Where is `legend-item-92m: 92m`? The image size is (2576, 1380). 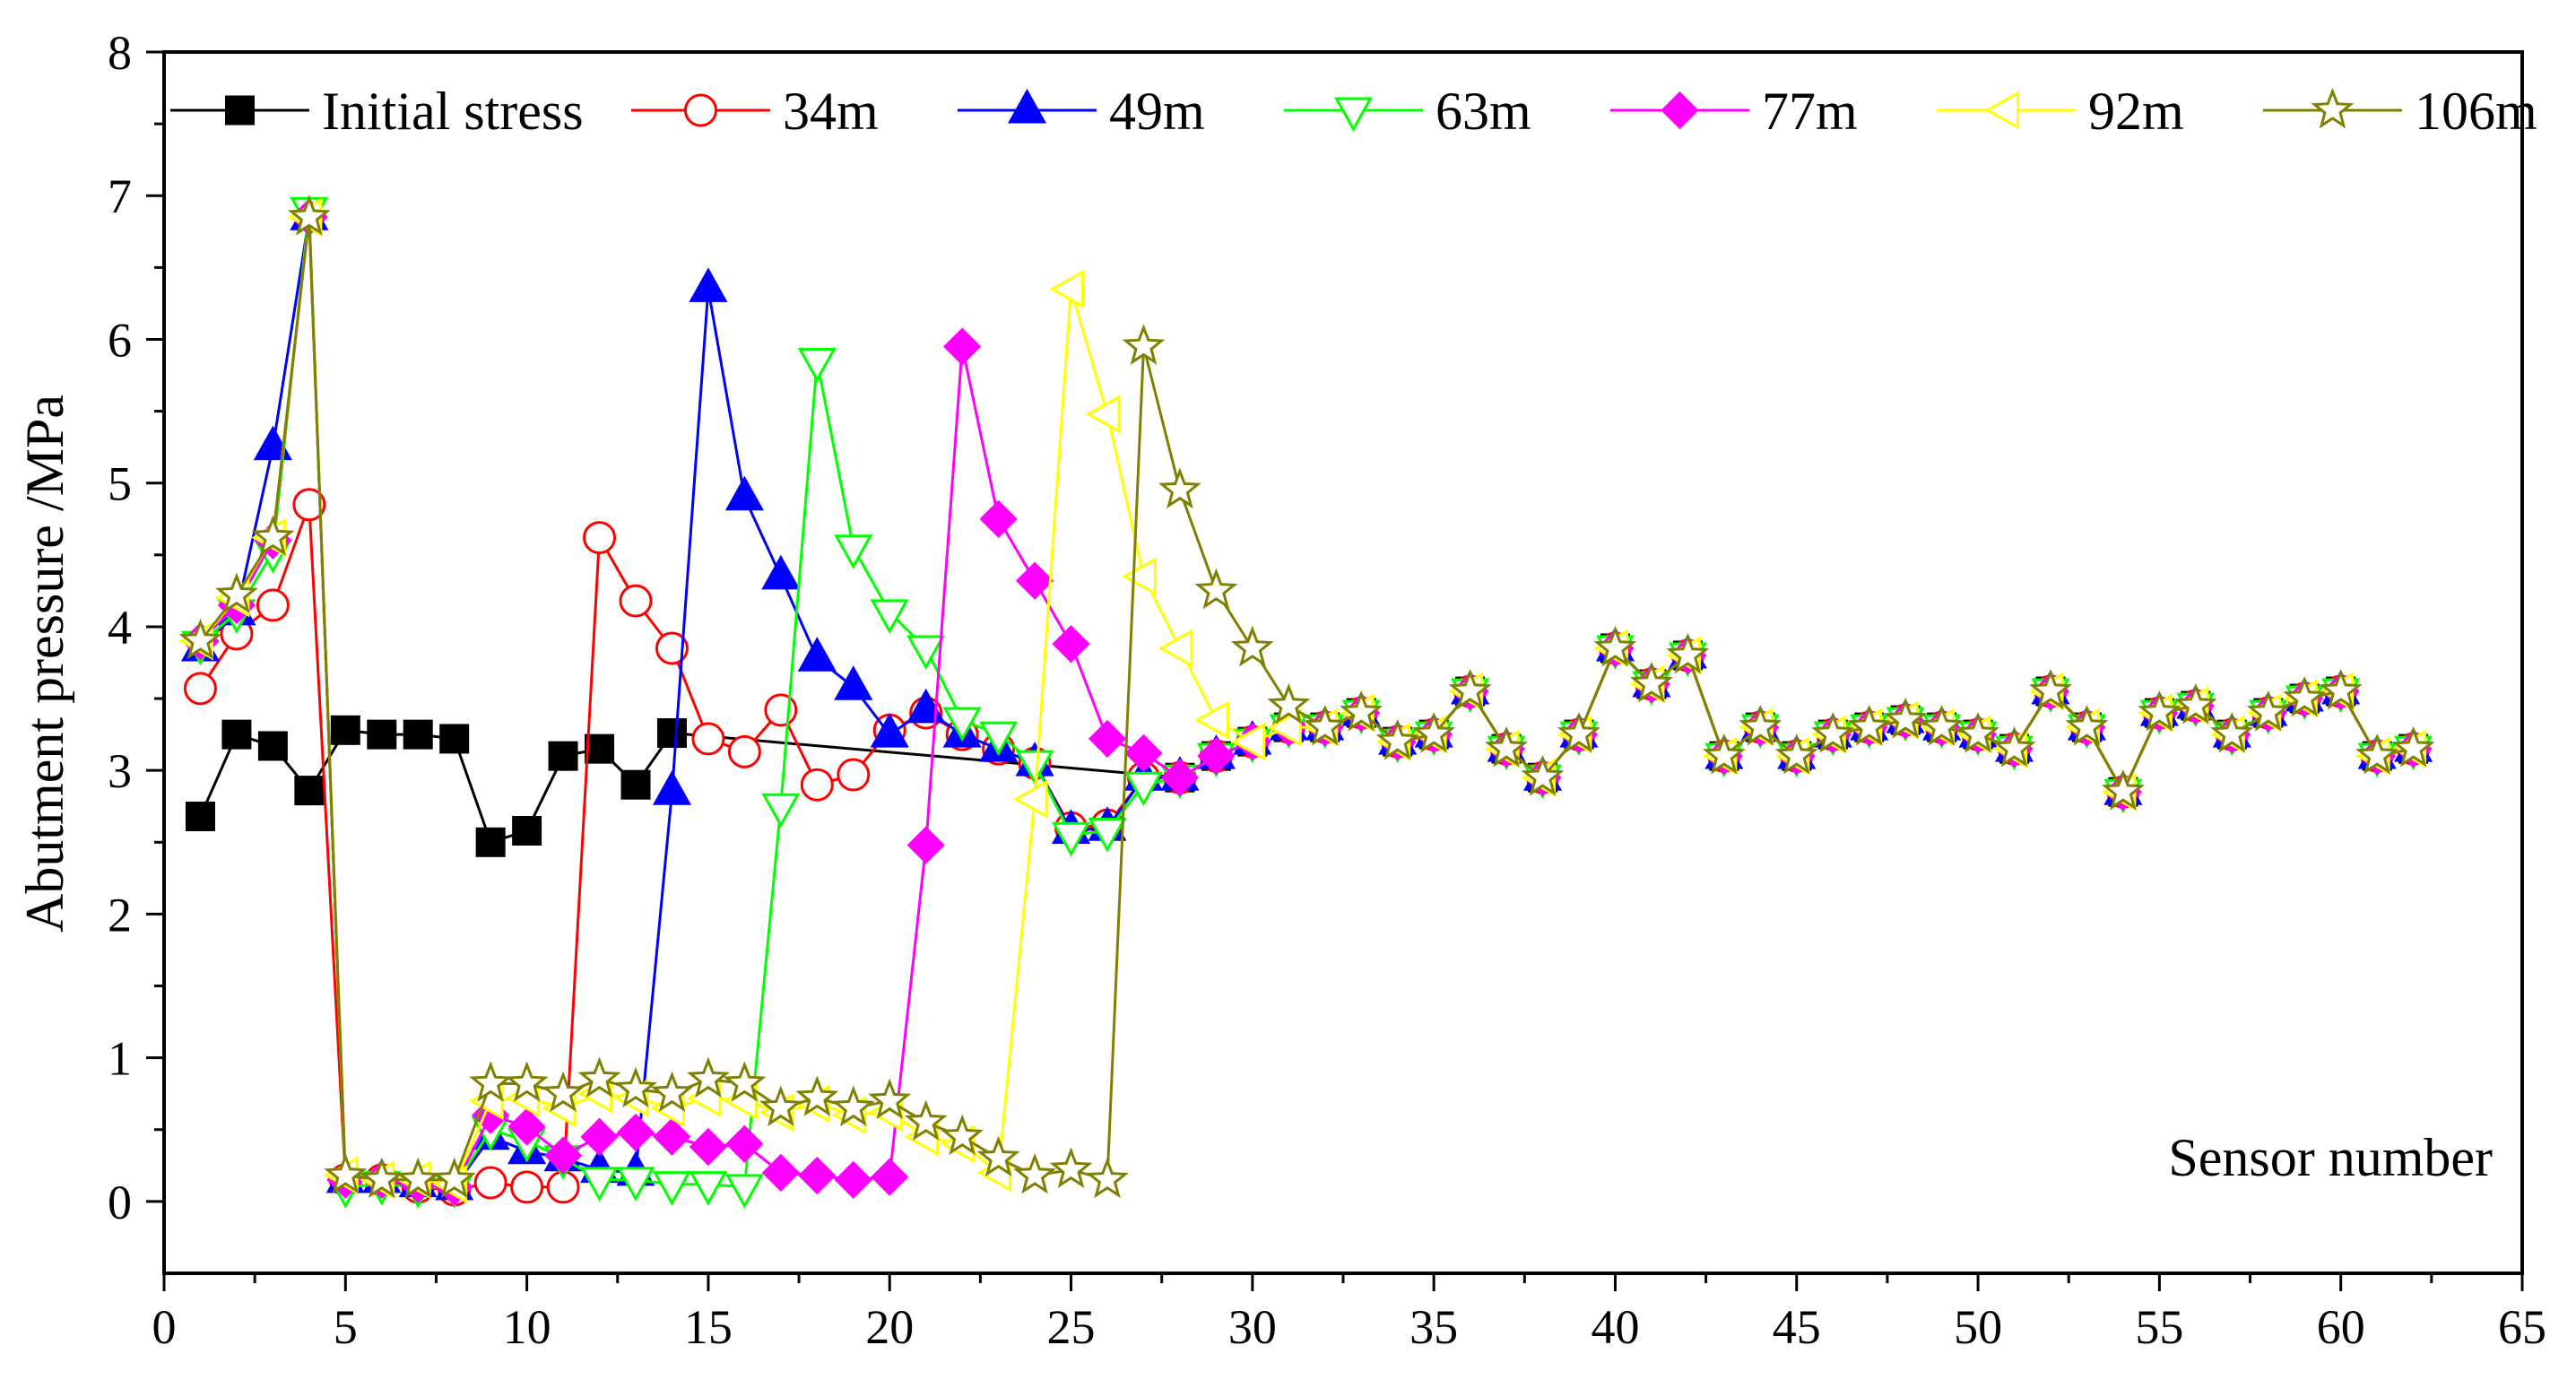 legend-item-92m: 92m is located at coordinates (2060, 111).